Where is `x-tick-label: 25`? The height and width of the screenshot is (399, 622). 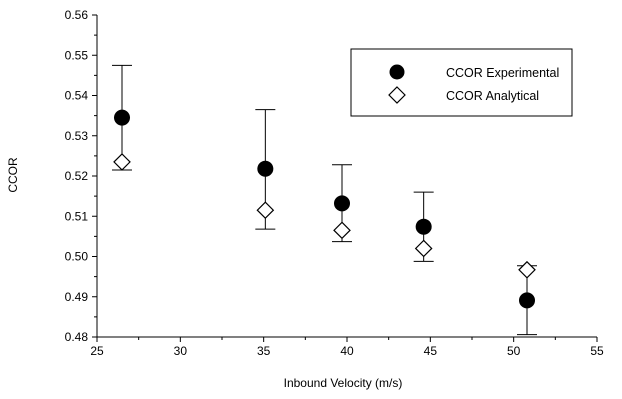
x-tick-label: 25 is located at coordinates (97, 351).